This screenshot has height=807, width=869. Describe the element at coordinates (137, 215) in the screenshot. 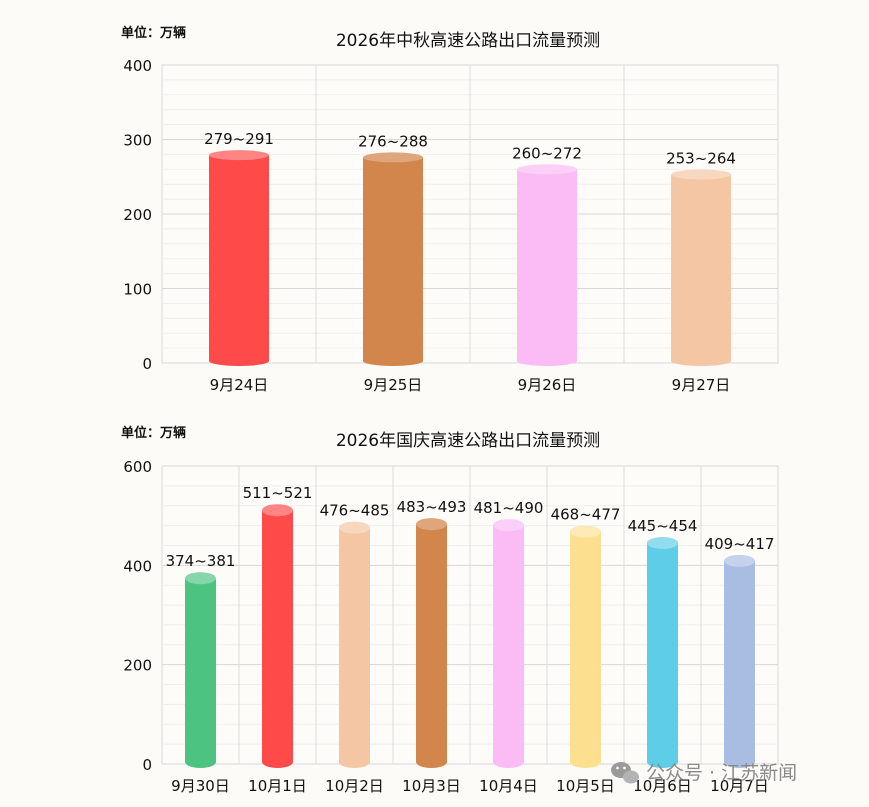

I see `chart1-y-tick-label: 200` at that location.